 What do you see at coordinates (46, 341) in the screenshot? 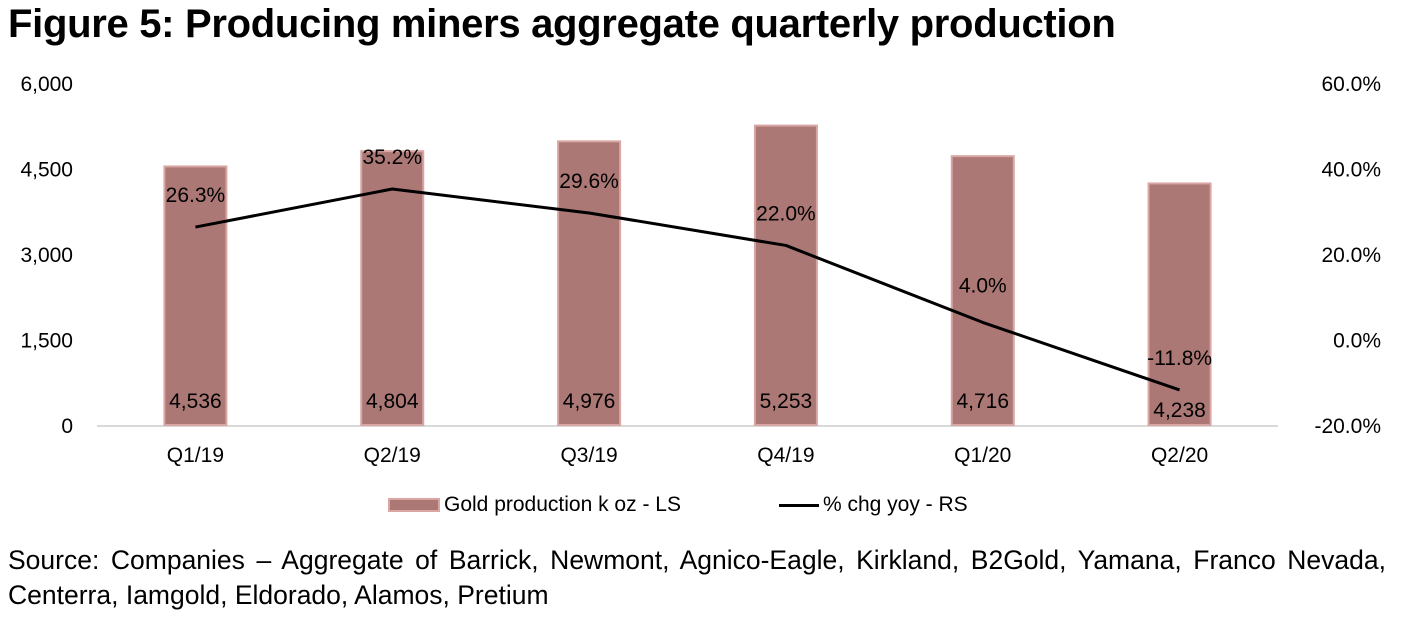
I see `left-axis-tick-label: 1,500` at bounding box center [46, 341].